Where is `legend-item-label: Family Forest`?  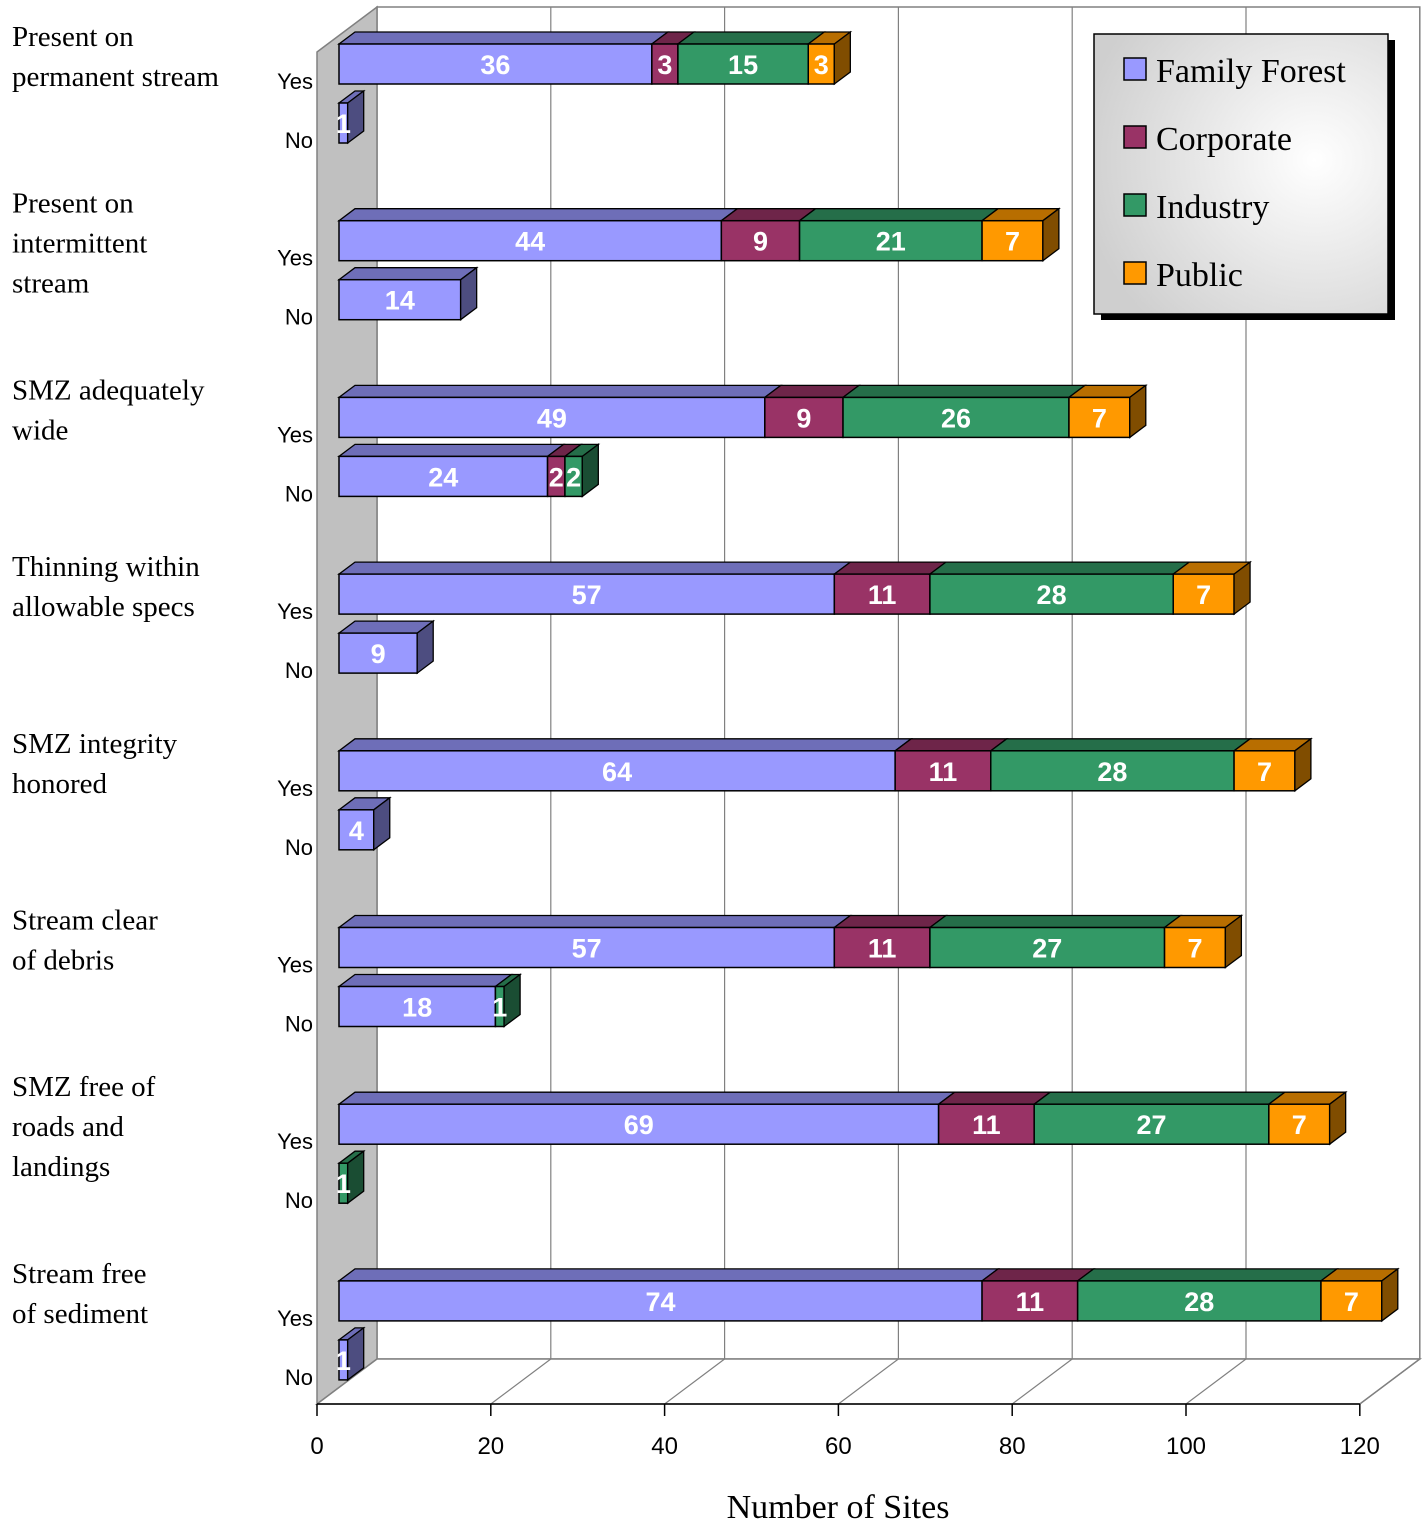 legend-item-label: Family Forest is located at coordinates (1251, 71).